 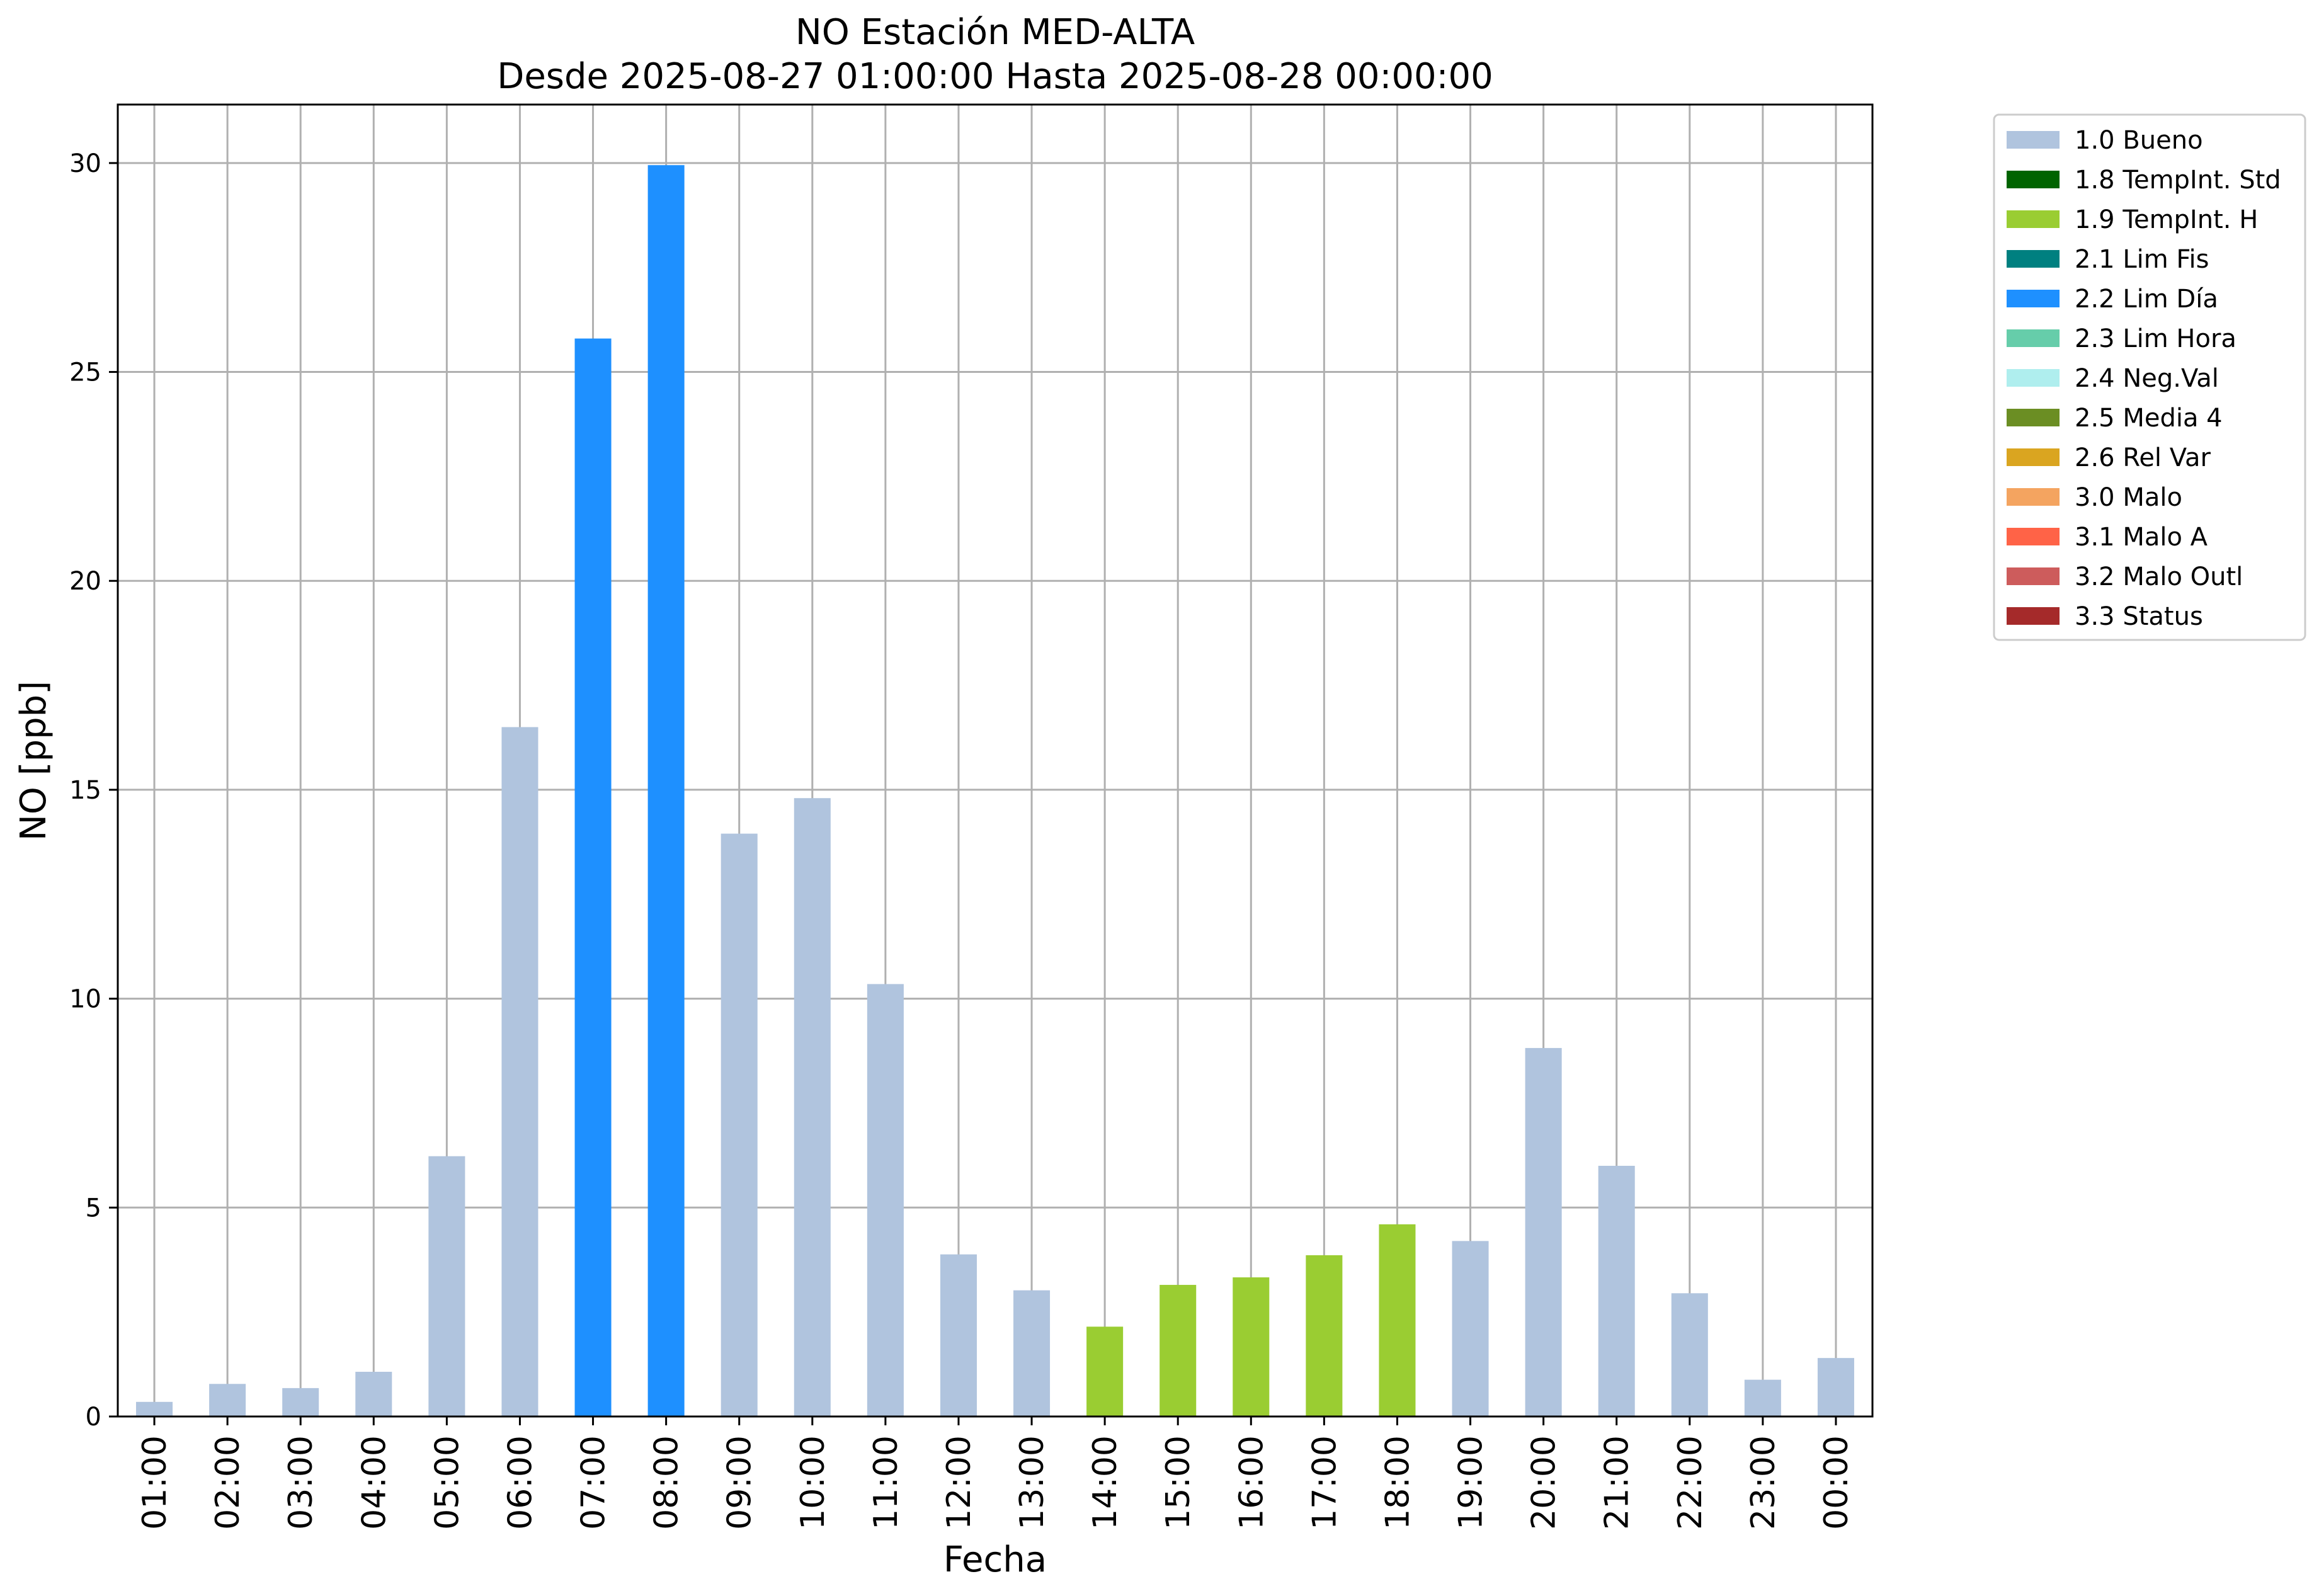 What do you see at coordinates (85, 581) in the screenshot?
I see `y-tick-label: 20` at bounding box center [85, 581].